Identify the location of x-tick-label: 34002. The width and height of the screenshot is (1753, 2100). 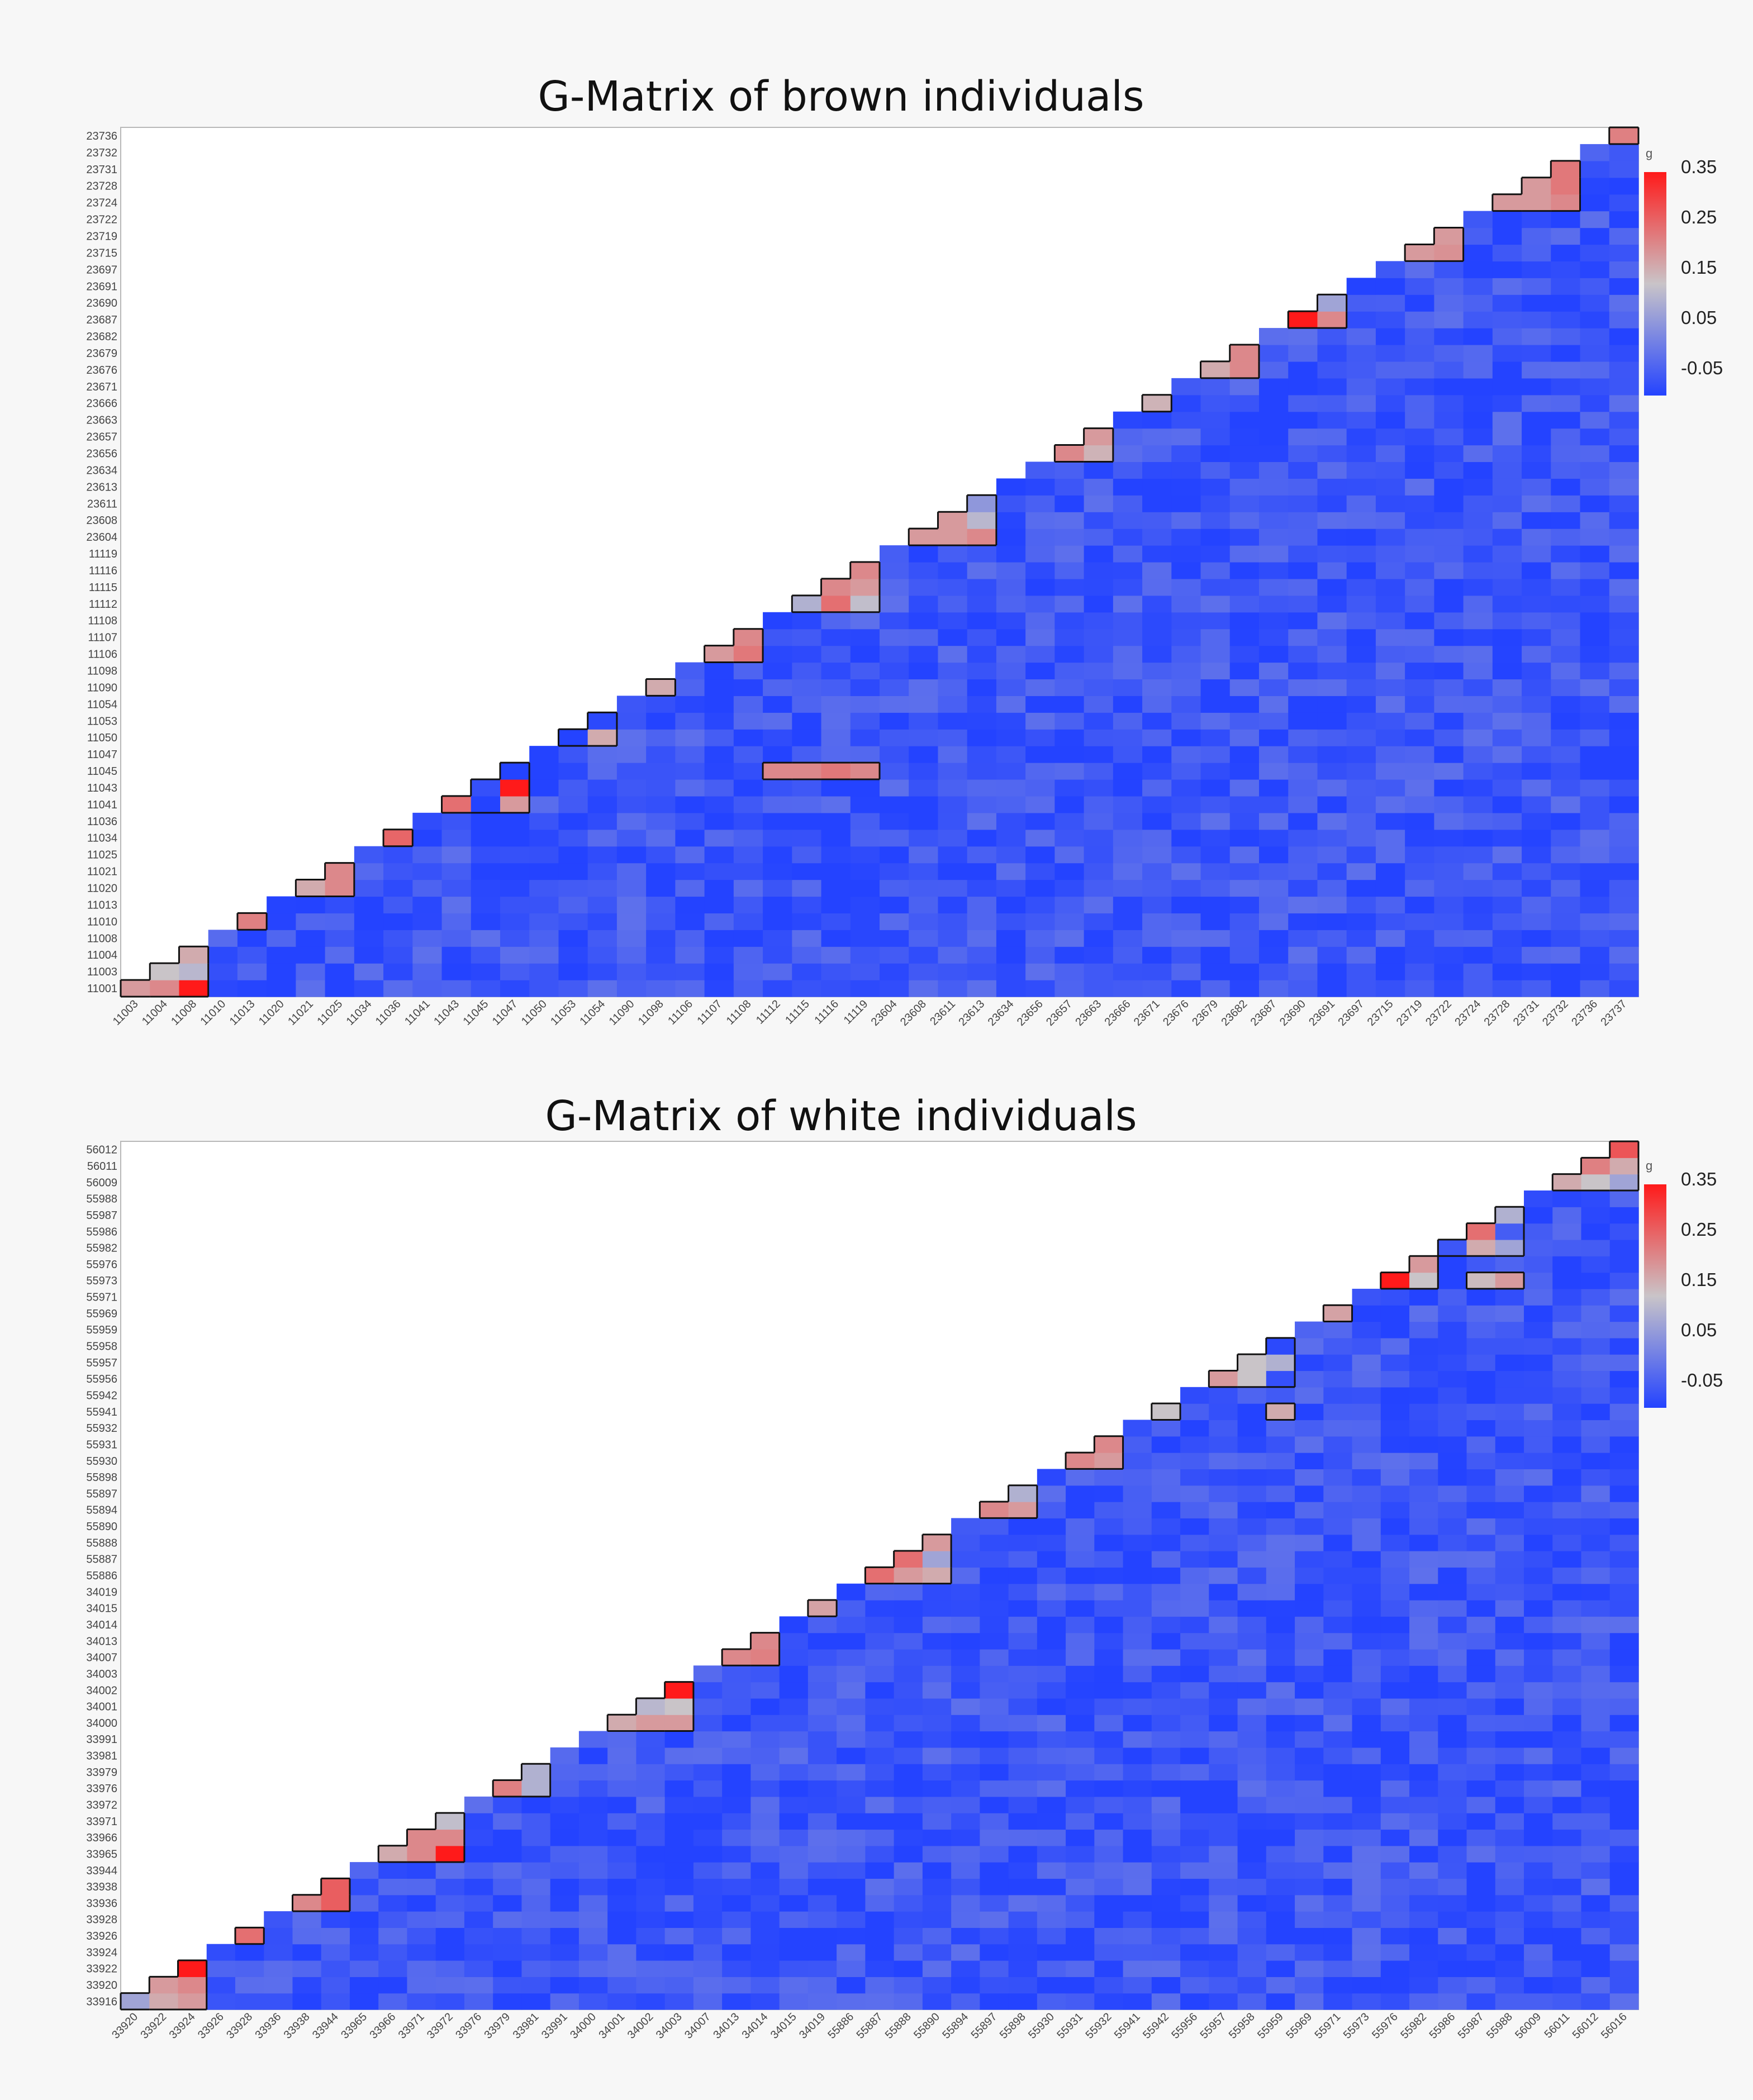
(641, 2026).